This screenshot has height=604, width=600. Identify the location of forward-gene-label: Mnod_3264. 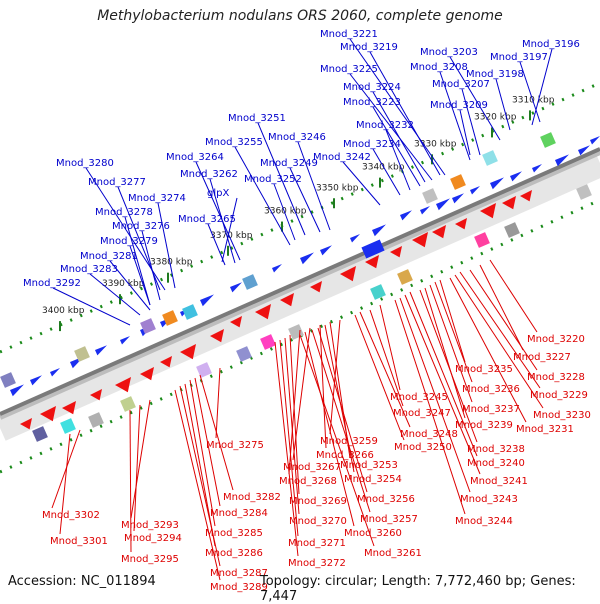
(195, 157).